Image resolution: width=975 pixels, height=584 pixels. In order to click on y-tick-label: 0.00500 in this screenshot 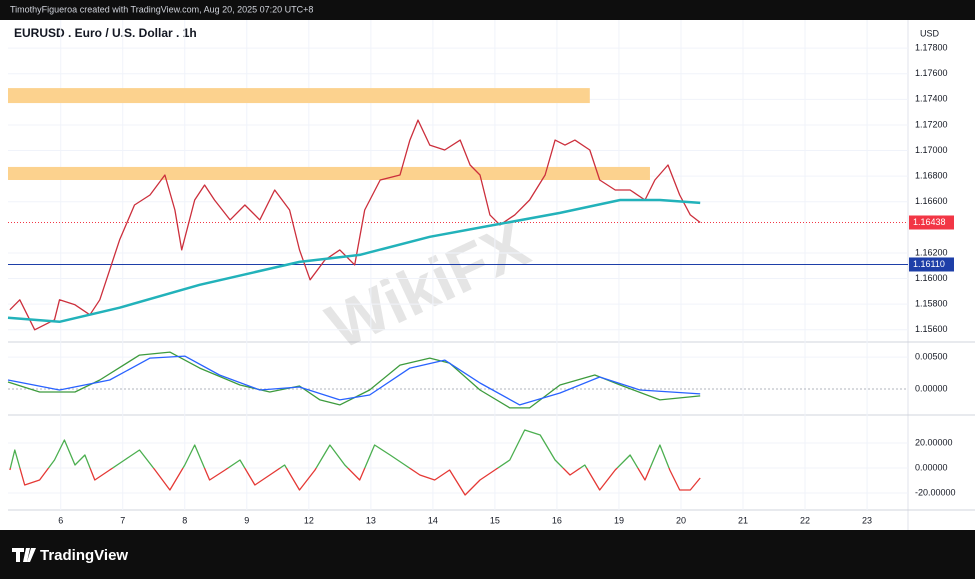, I will do `click(931, 356)`.